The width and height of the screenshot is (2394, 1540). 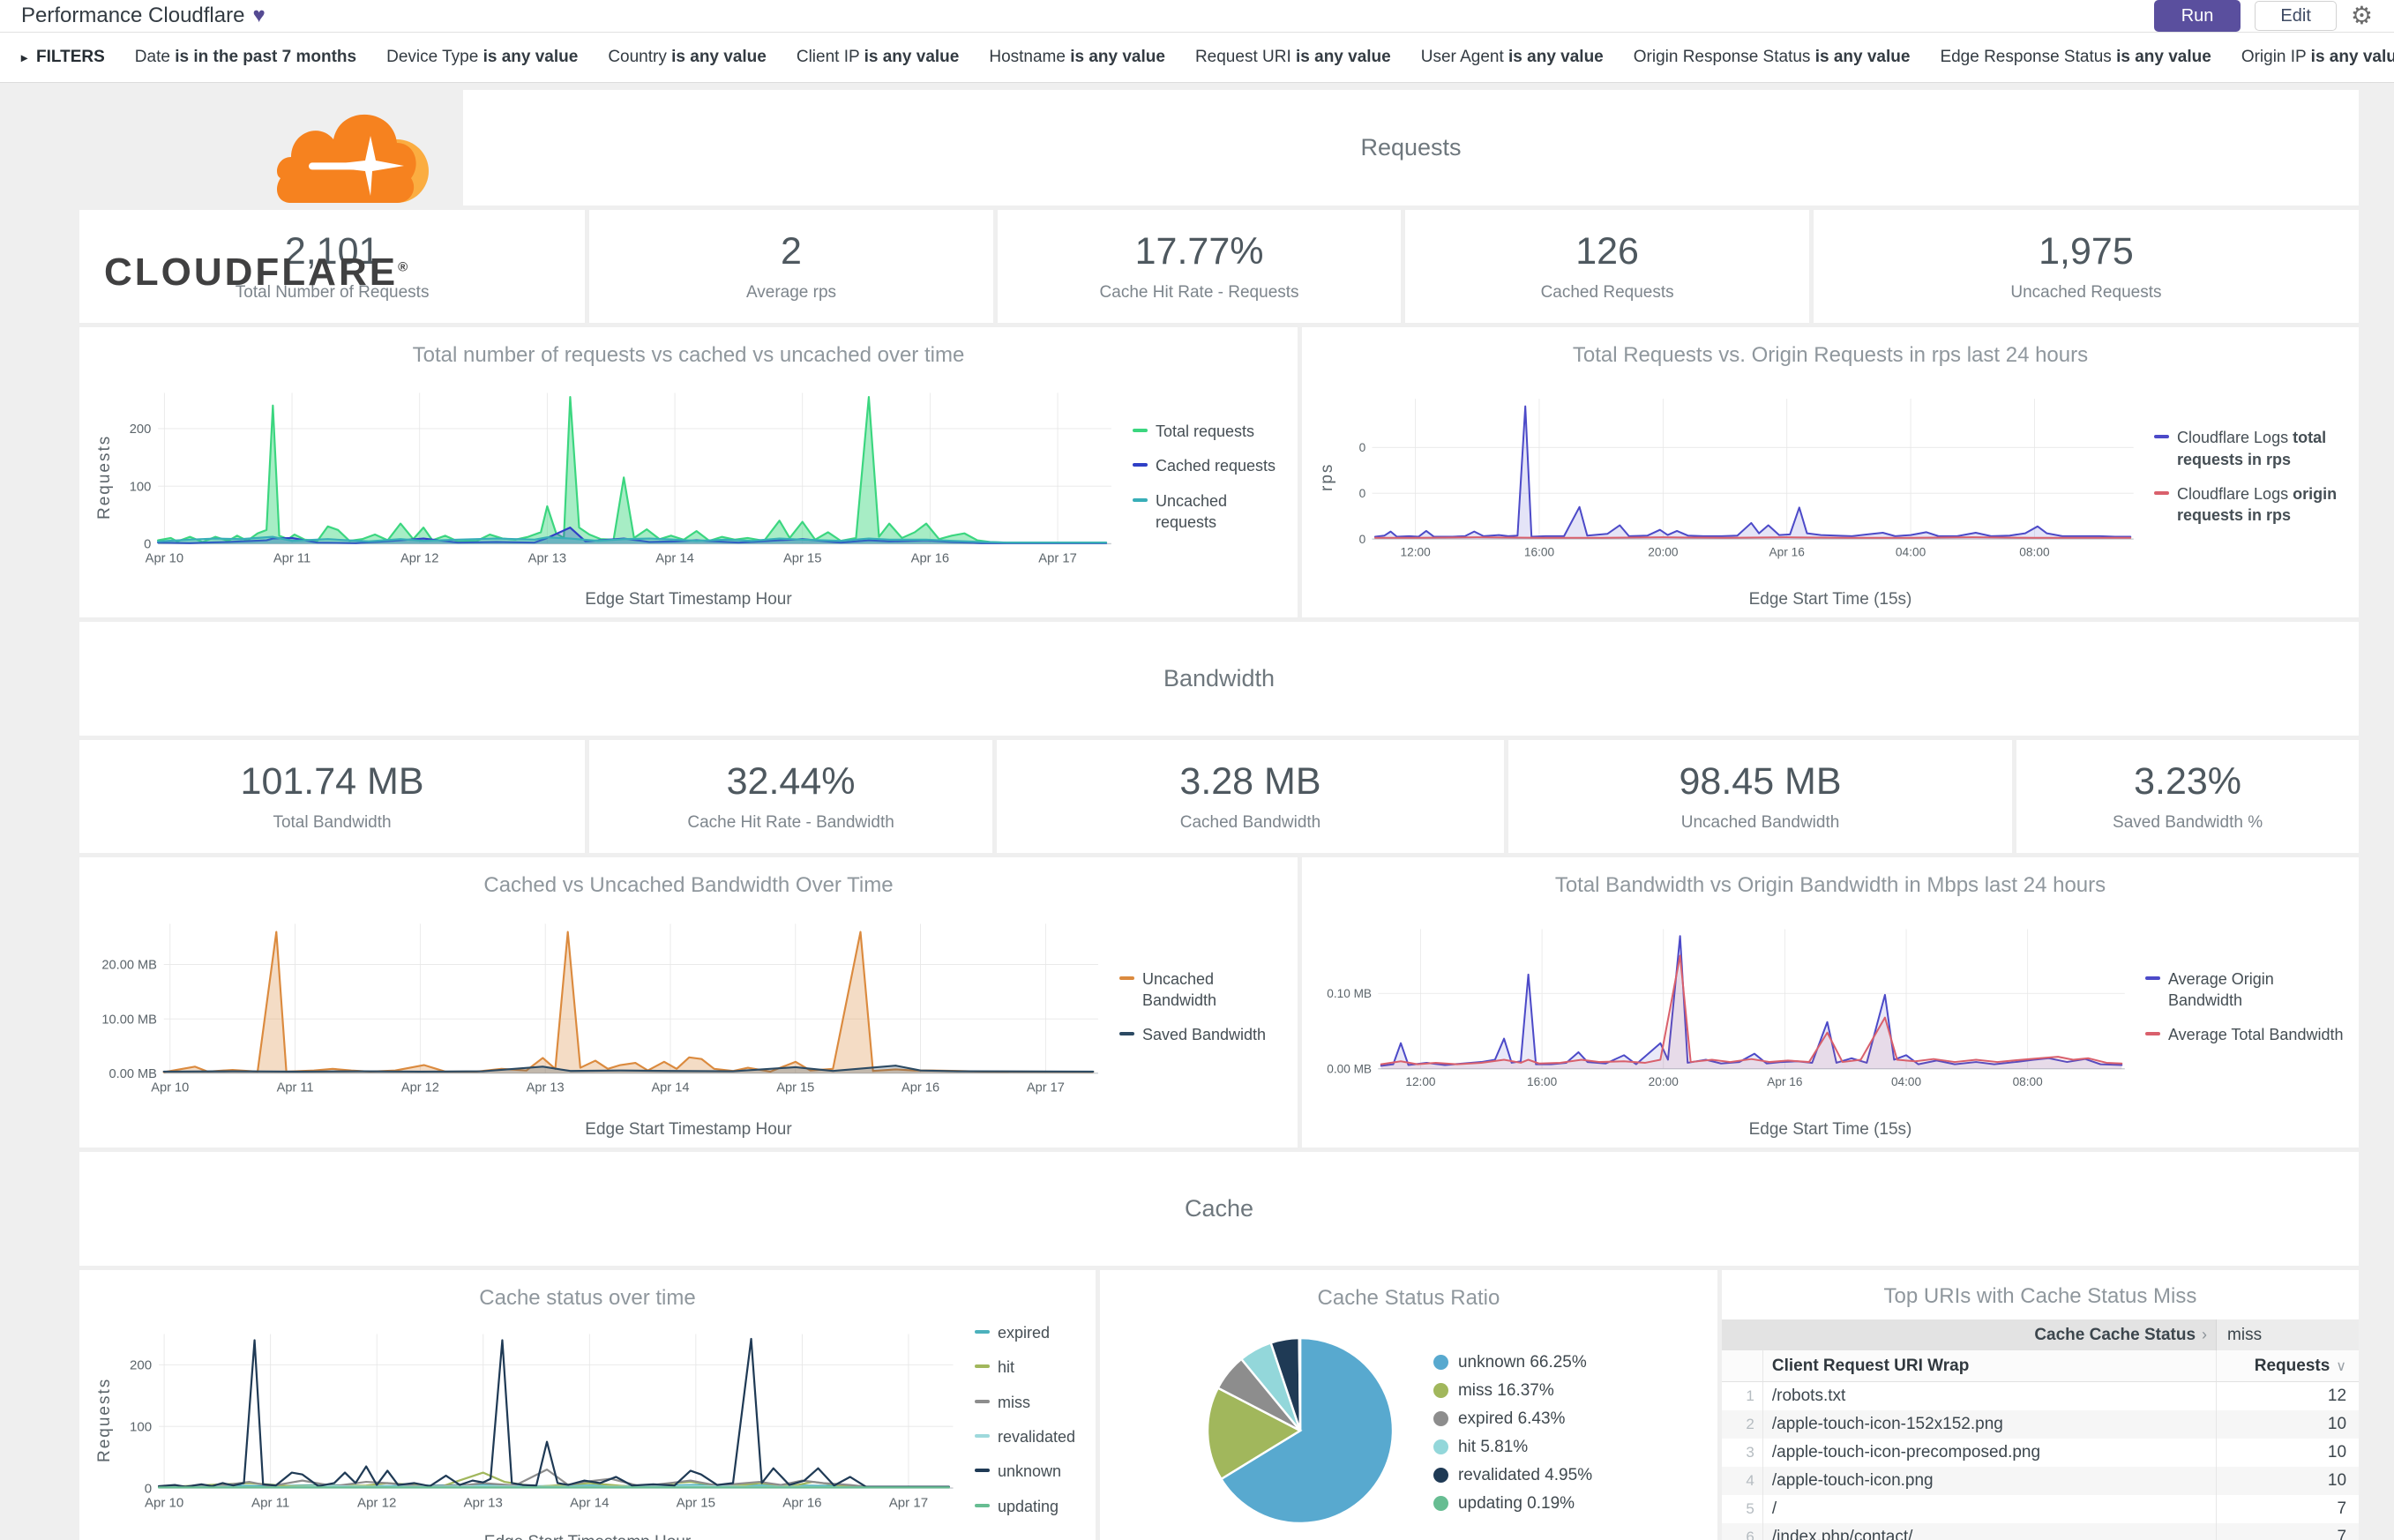 What do you see at coordinates (1028, 1367) in the screenshot?
I see `legend-item: hit` at bounding box center [1028, 1367].